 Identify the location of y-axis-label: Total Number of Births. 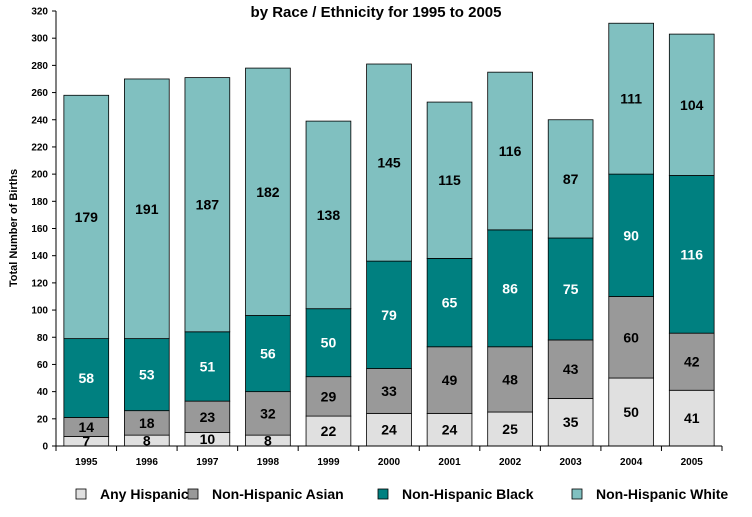
(14, 228).